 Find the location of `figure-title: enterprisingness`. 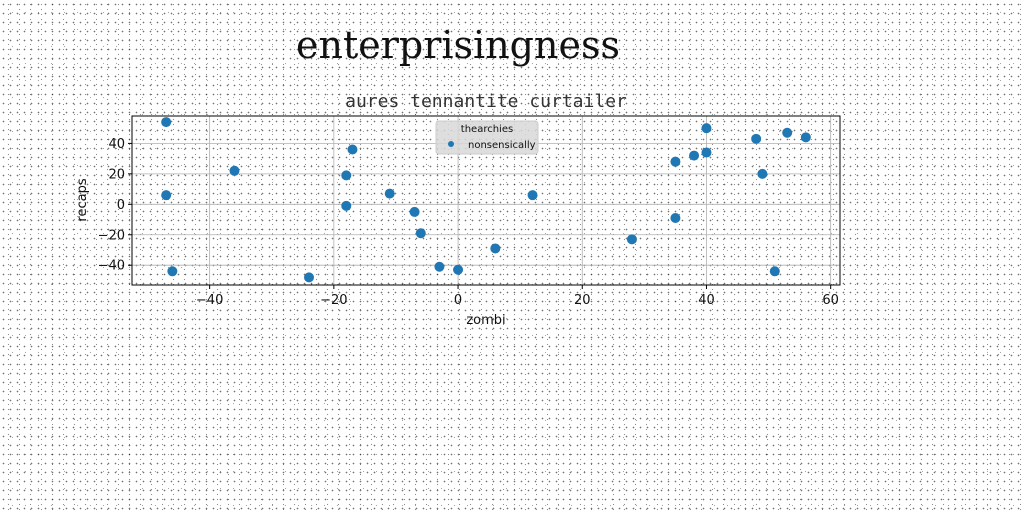

figure-title: enterprisingness is located at coordinates (458, 45).